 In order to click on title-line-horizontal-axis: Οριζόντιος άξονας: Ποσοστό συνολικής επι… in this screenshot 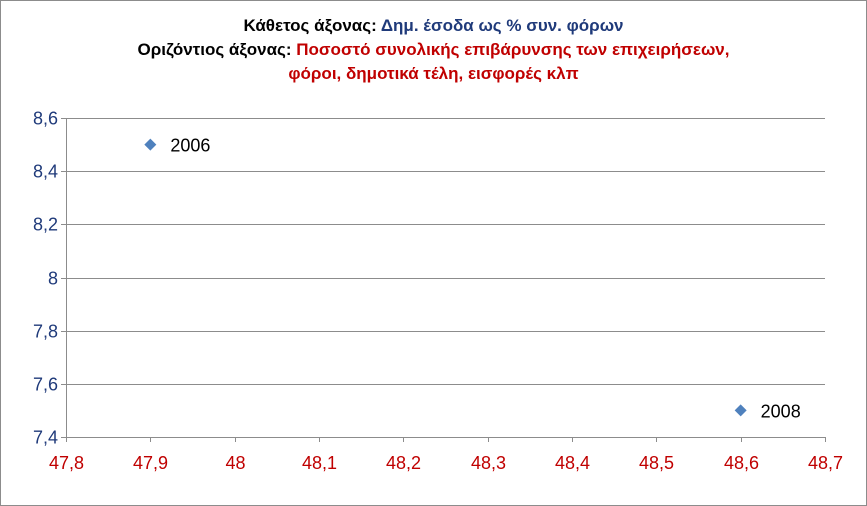, I will do `click(433, 50)`.